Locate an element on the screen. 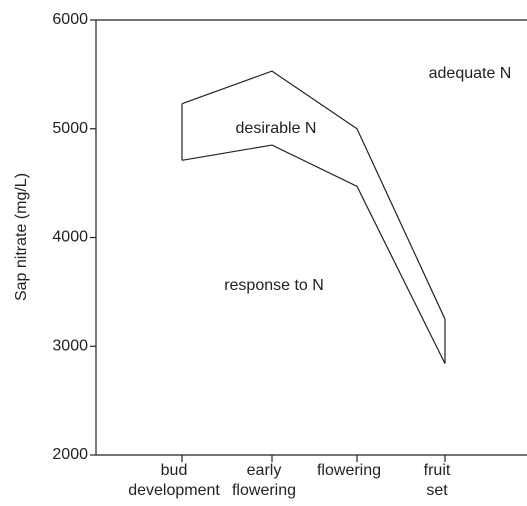 This screenshot has width=527, height=506. y-tick-label: 4000 is located at coordinates (70, 237).